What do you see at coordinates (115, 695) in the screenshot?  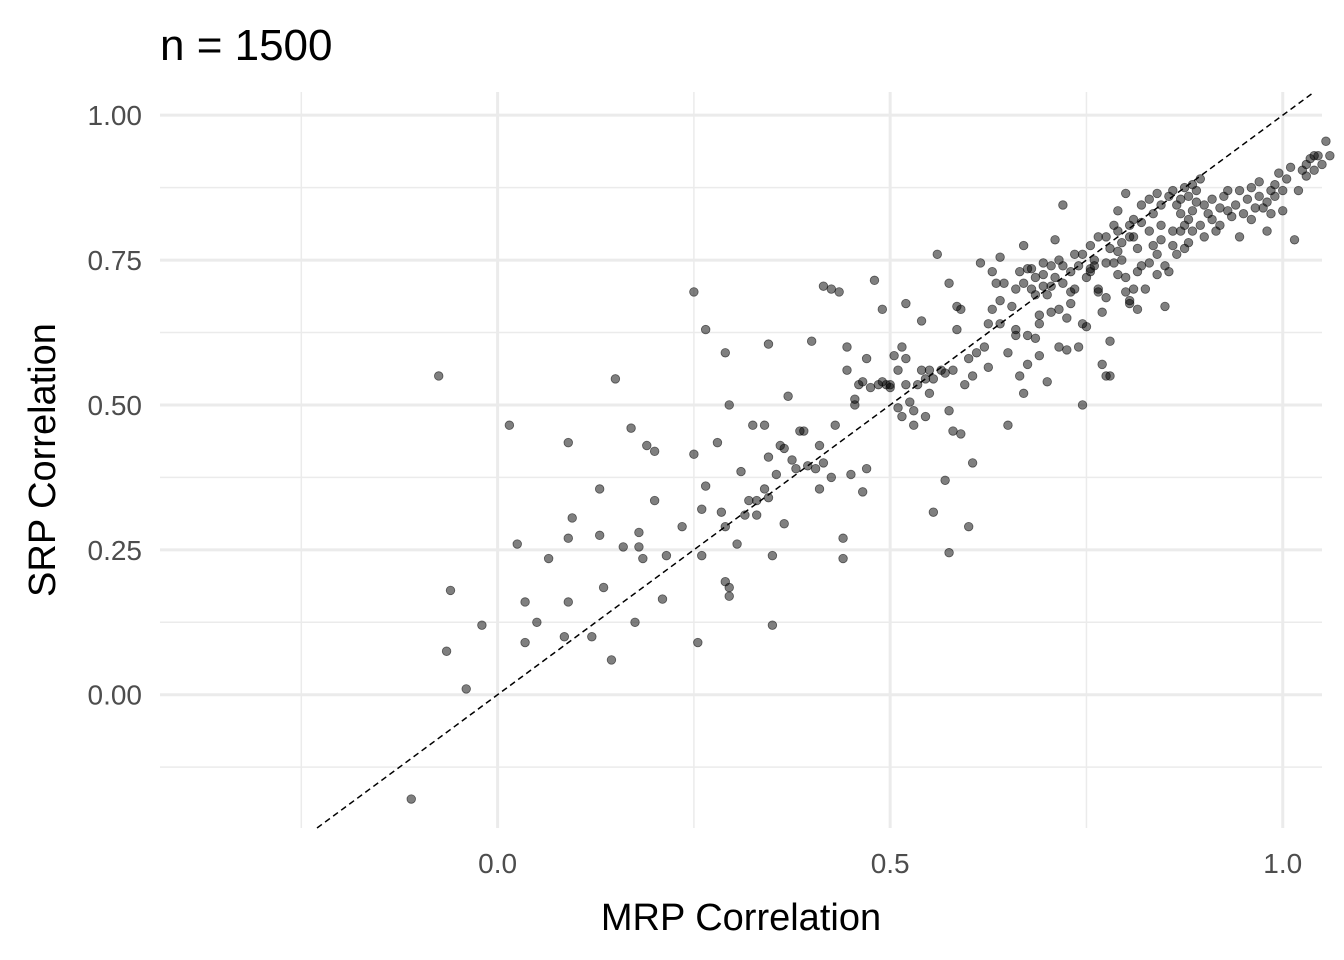 I see `y-tick-label: 0.00` at bounding box center [115, 695].